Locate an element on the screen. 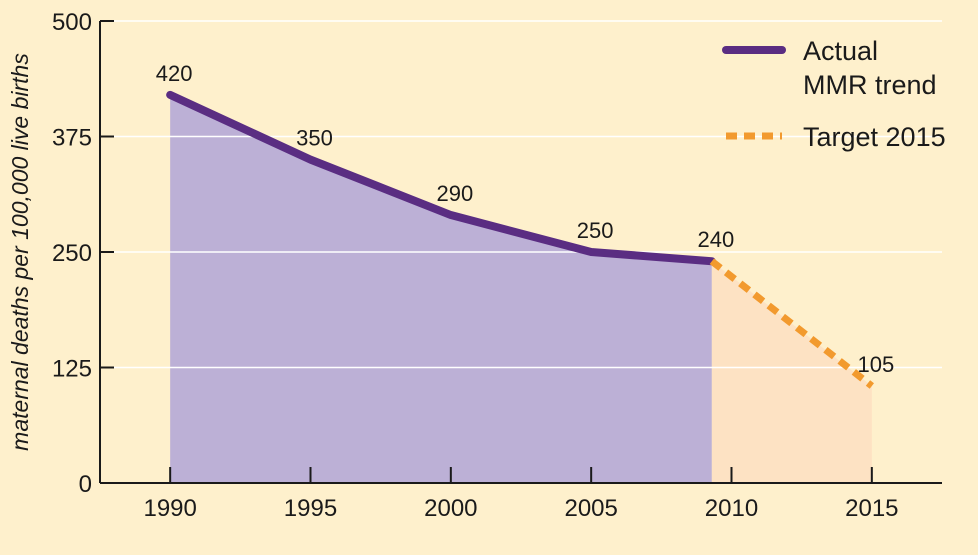 This screenshot has height=555, width=978. x-tick-label: 2010 is located at coordinates (731, 508).